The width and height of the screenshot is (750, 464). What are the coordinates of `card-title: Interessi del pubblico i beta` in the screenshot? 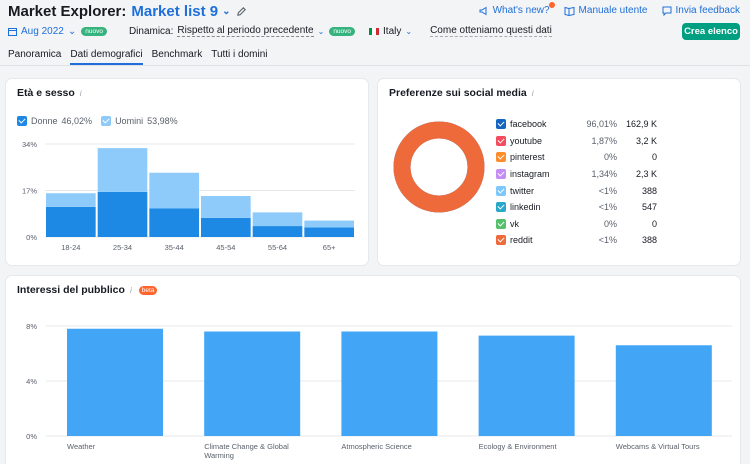 It's located at (87, 290).